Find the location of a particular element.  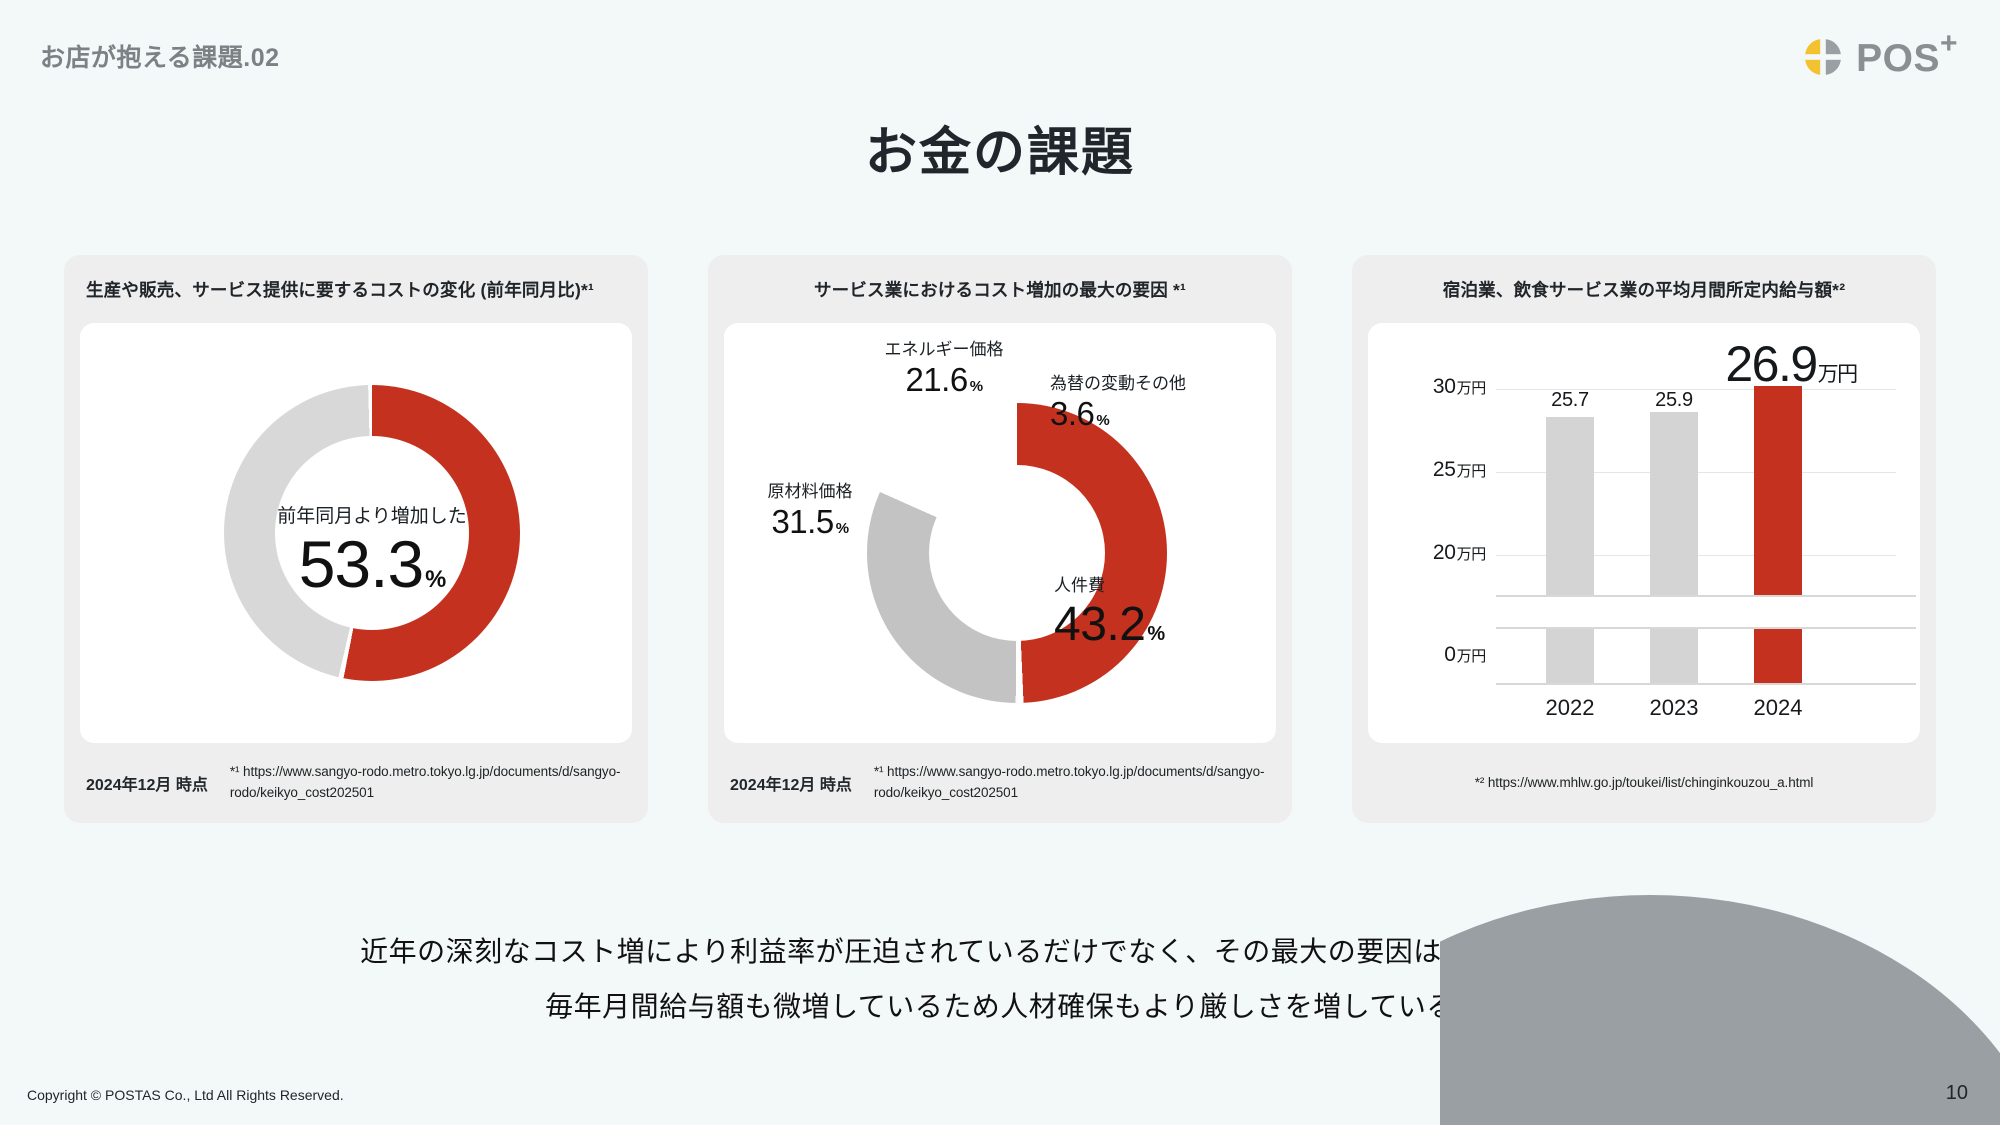

card-title: 宿泊業、飲食サービス業の平均月間所定内給与額*² is located at coordinates (1644, 289).